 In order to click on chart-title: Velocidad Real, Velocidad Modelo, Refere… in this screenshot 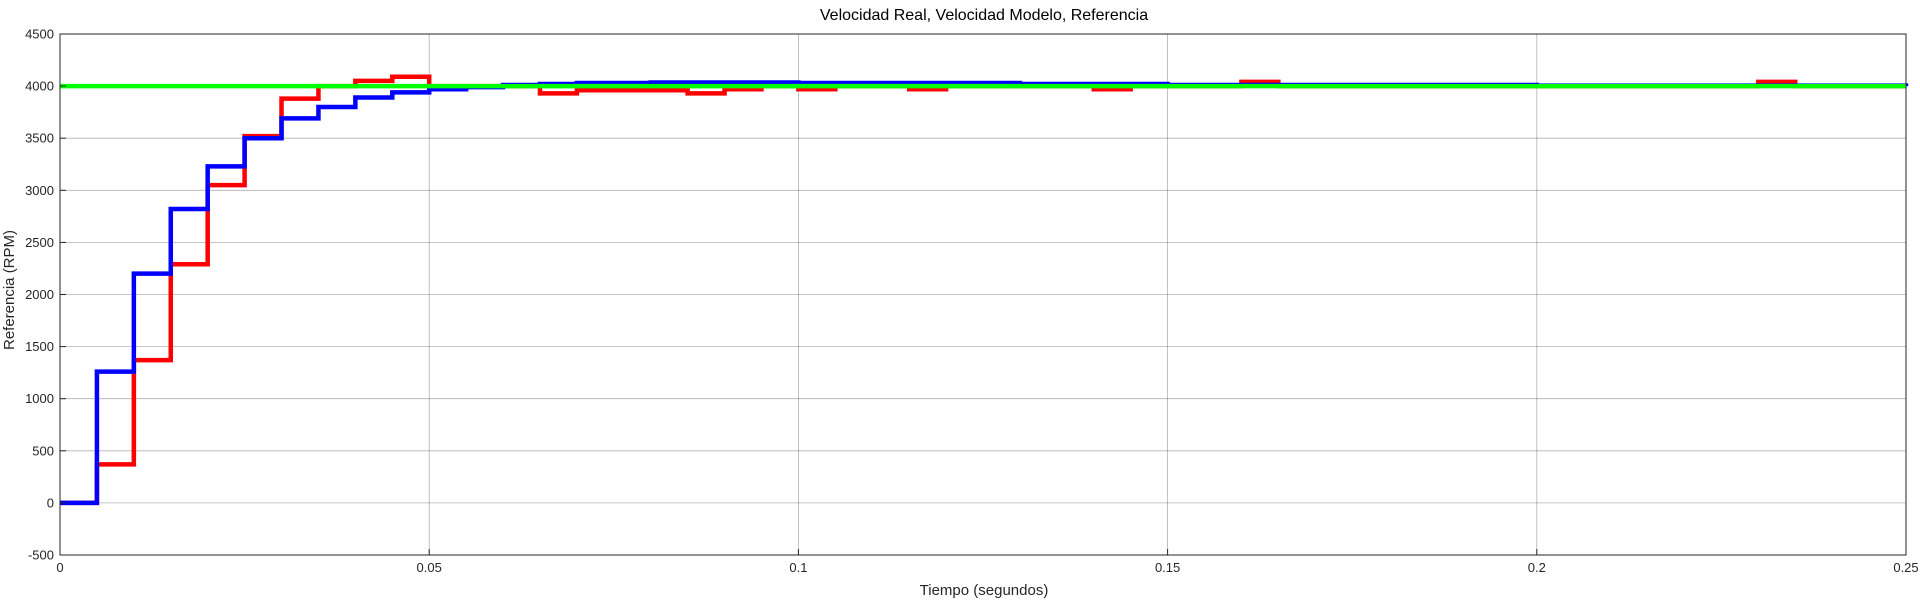, I will do `click(984, 15)`.